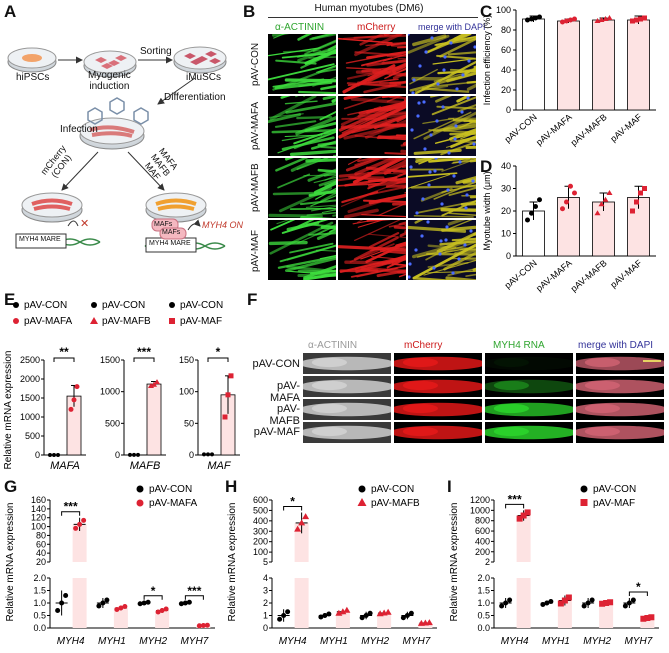 This screenshot has height=653, width=669. What do you see at coordinates (39, 616) in the screenshot?
I see `y-tick-label: 0.5` at bounding box center [39, 616].